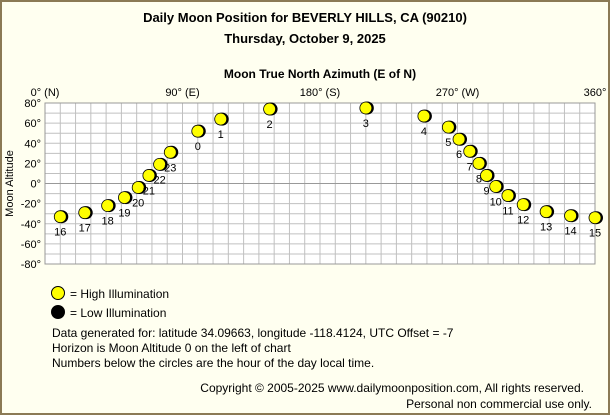 The height and width of the screenshot is (415, 610). I want to click on moon-point-hour-label: 16, so click(60, 233).